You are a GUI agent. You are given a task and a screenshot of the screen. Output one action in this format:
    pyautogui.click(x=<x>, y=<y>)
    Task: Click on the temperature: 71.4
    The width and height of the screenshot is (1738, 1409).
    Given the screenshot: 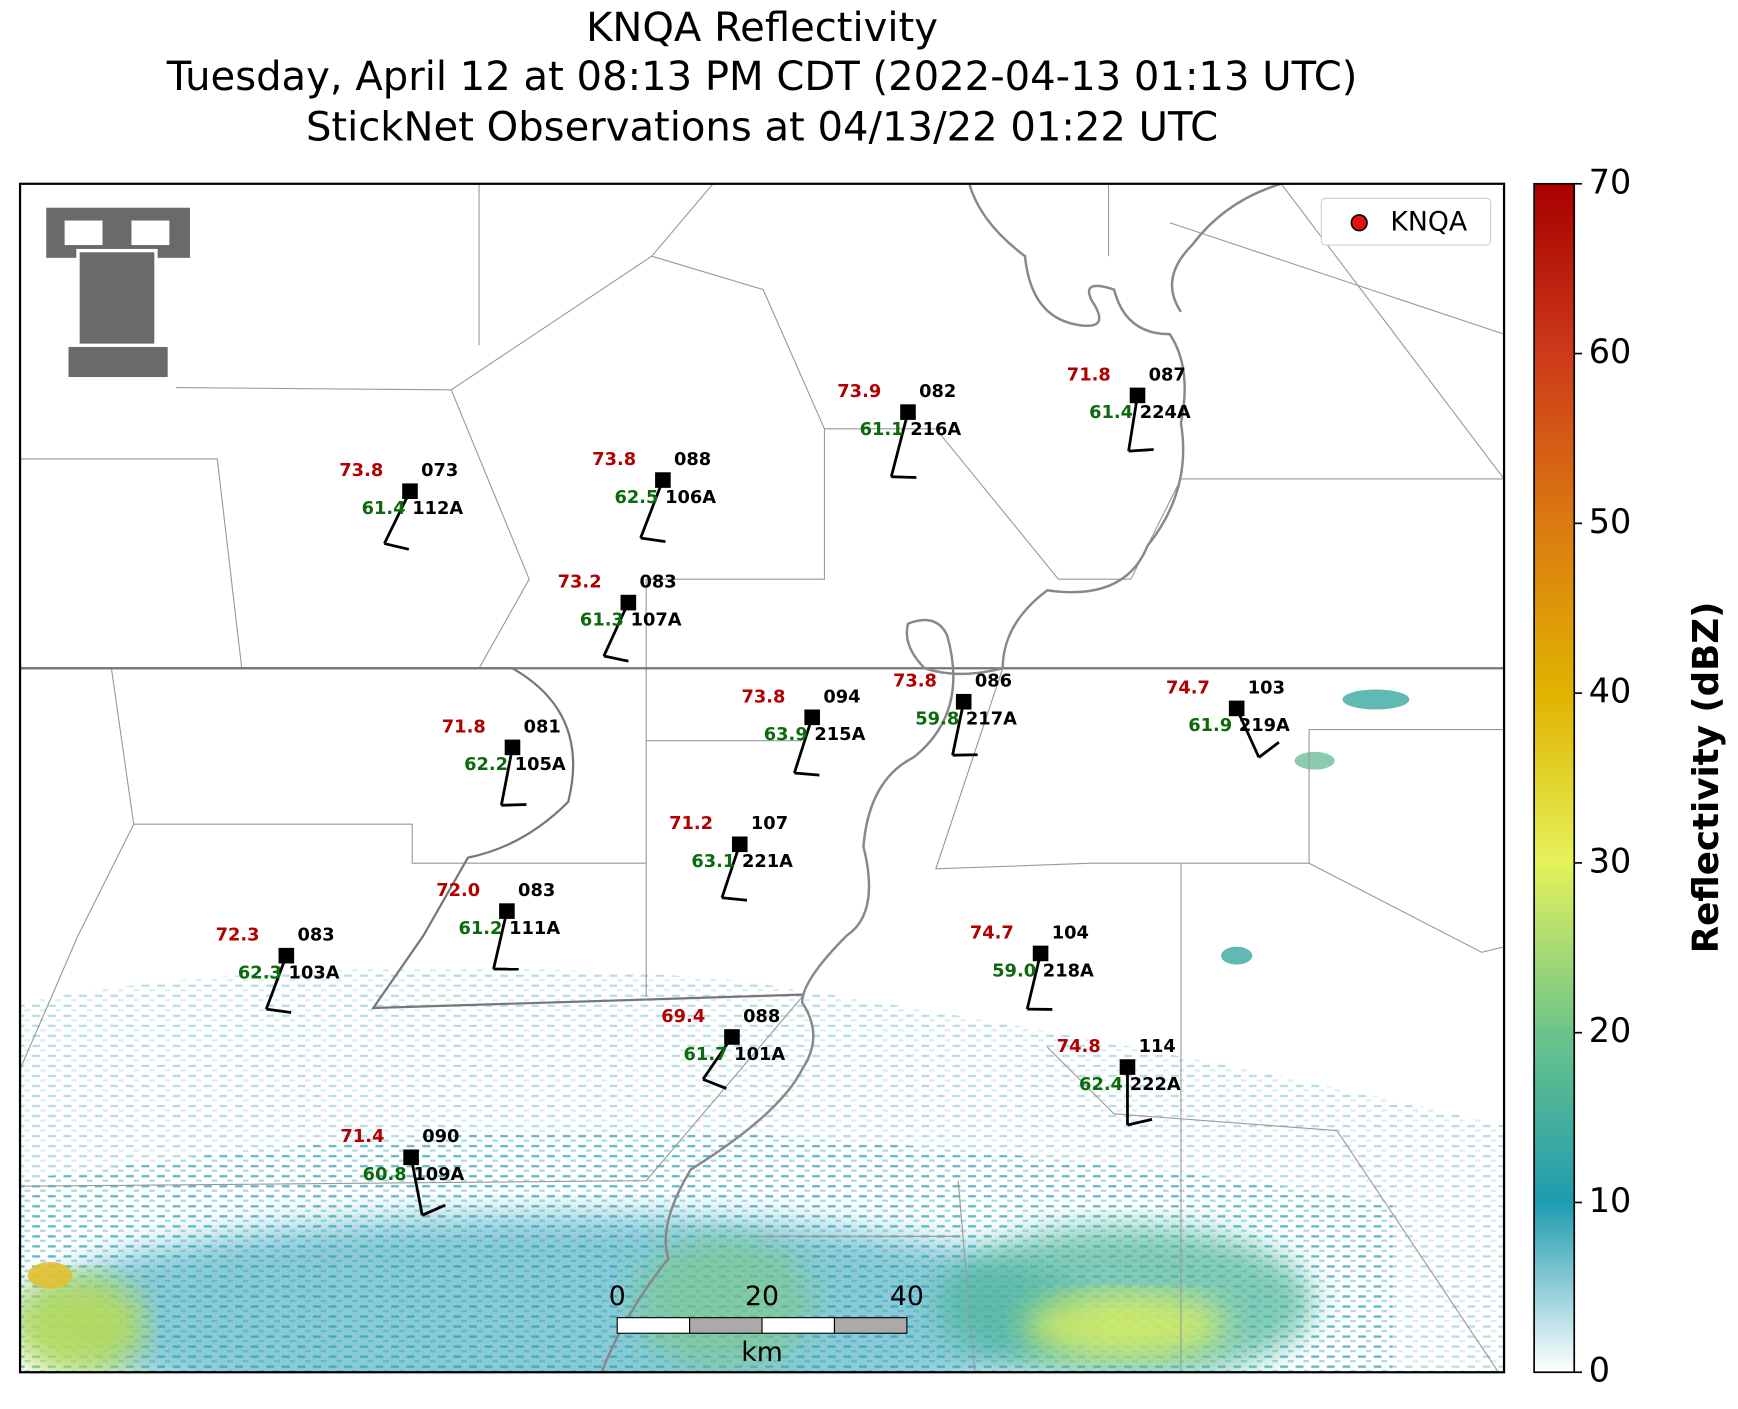 What is the action you would take?
    pyautogui.click(x=362, y=1136)
    